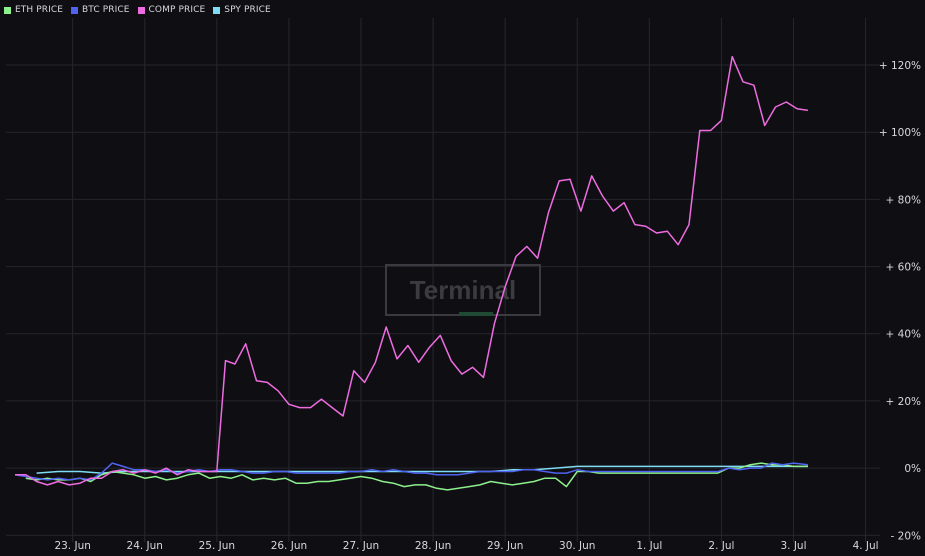  Describe the element at coordinates (900, 66) in the screenshot. I see `y-tick-label: + 120%` at that location.